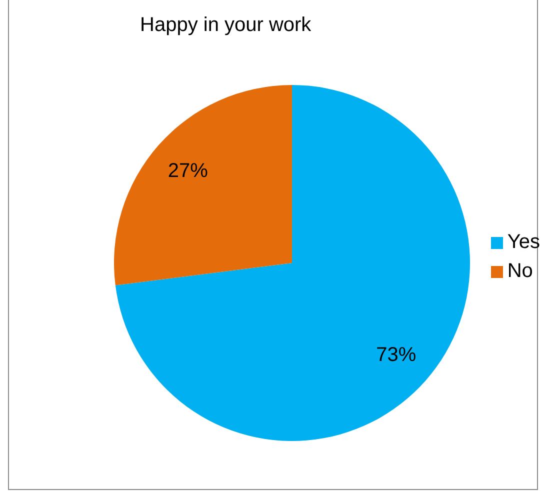 The image size is (547, 491). Describe the element at coordinates (520, 271) in the screenshot. I see `legend-label: No` at that location.